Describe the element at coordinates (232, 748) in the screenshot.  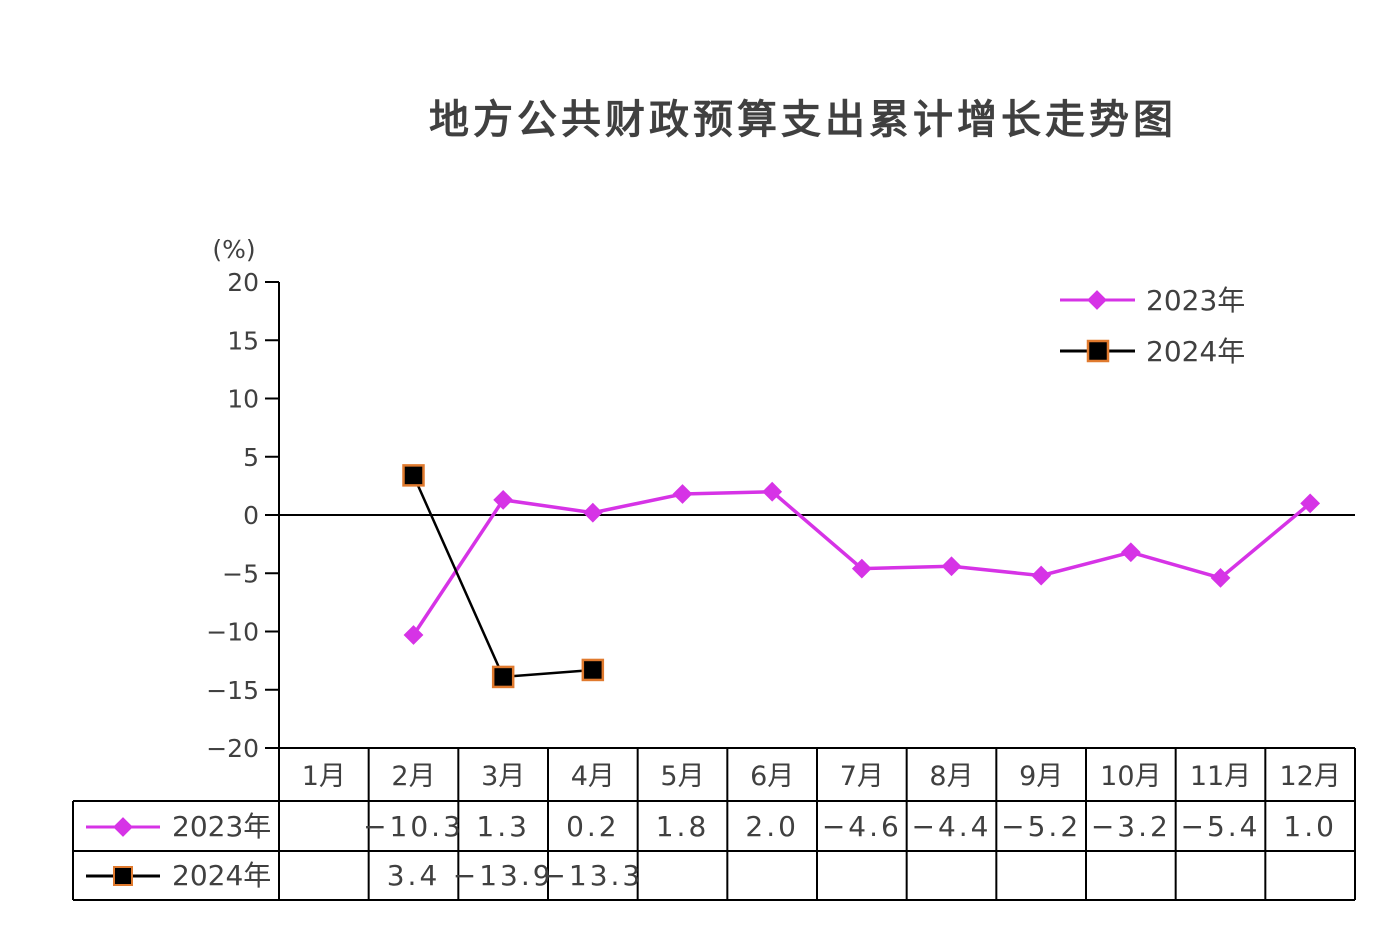
I see `y-tick-label: −20` at that location.